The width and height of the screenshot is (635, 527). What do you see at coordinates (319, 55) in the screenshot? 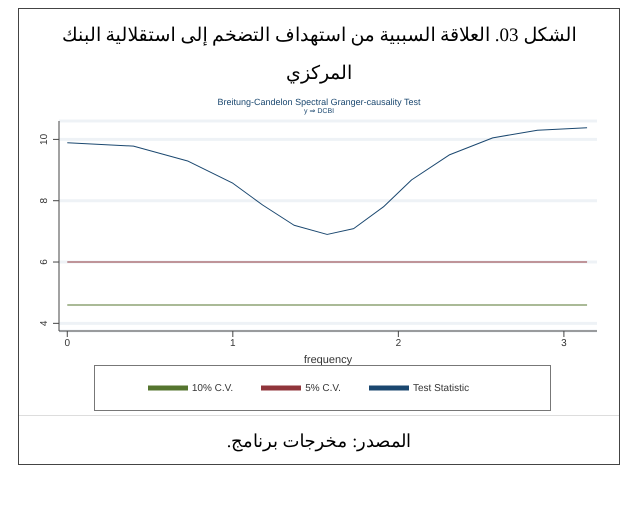
I see `chart-title: الشكل 03. العلاقة السببية من استهداف التضخم إلى استقلالية البنك المركزي` at bounding box center [319, 55].